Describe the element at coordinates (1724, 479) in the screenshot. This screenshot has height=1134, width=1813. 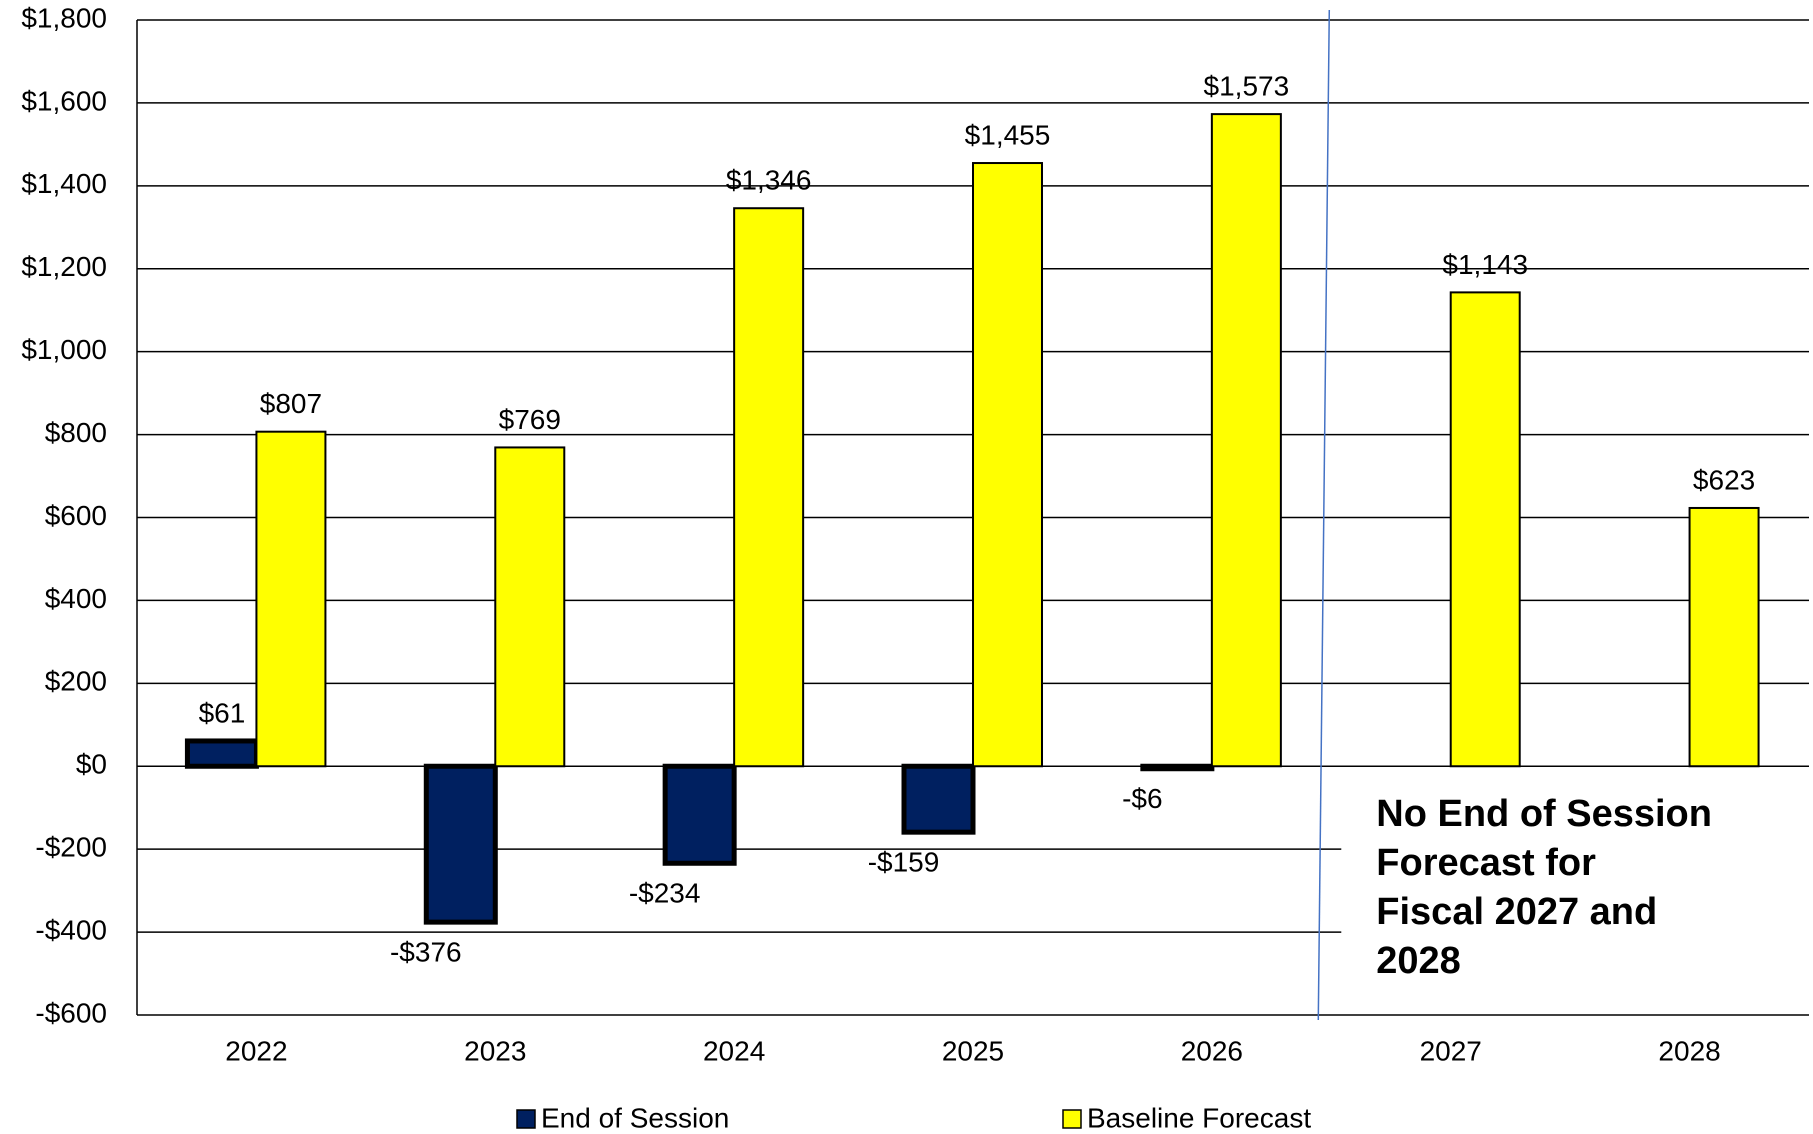
I see `data-label: $623` at that location.